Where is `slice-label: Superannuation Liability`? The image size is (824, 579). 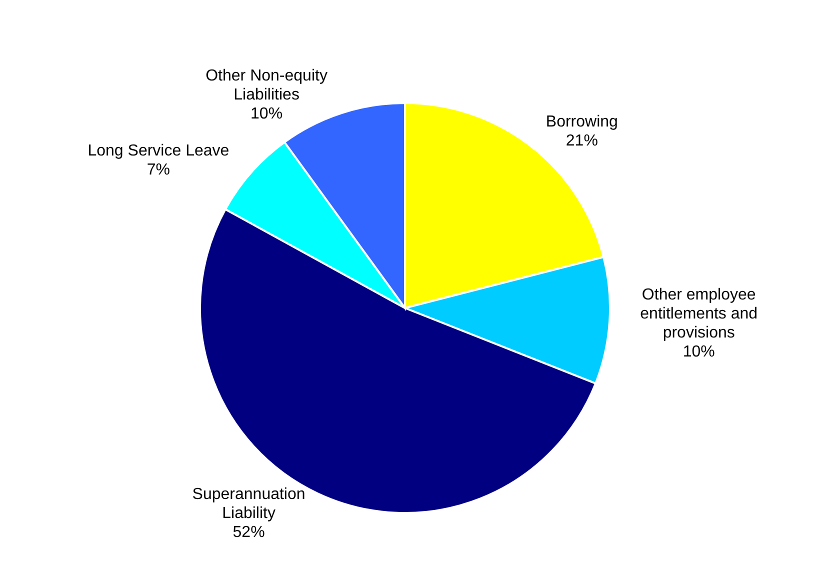 slice-label: Superannuation Liability is located at coordinates (249, 504).